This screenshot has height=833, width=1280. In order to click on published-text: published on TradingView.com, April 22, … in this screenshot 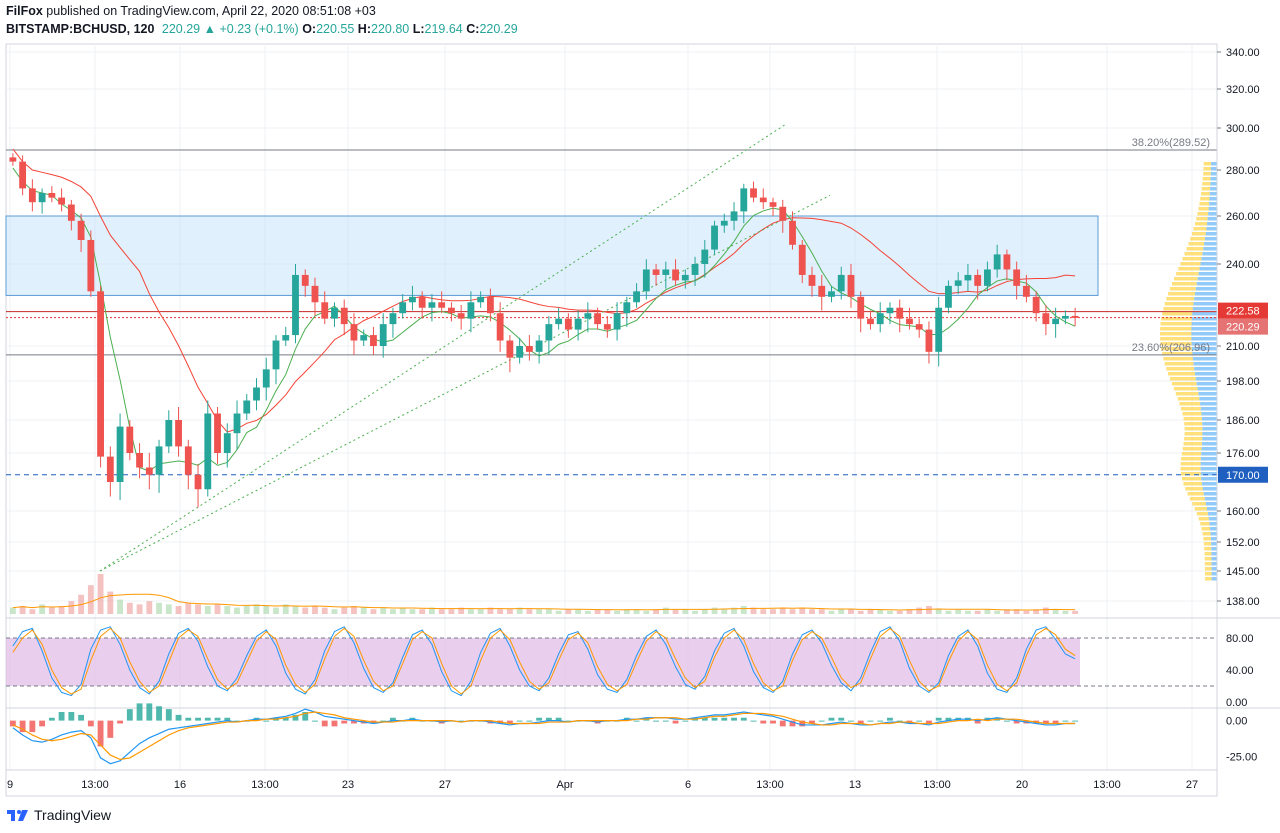, I will do `click(211, 11)`.